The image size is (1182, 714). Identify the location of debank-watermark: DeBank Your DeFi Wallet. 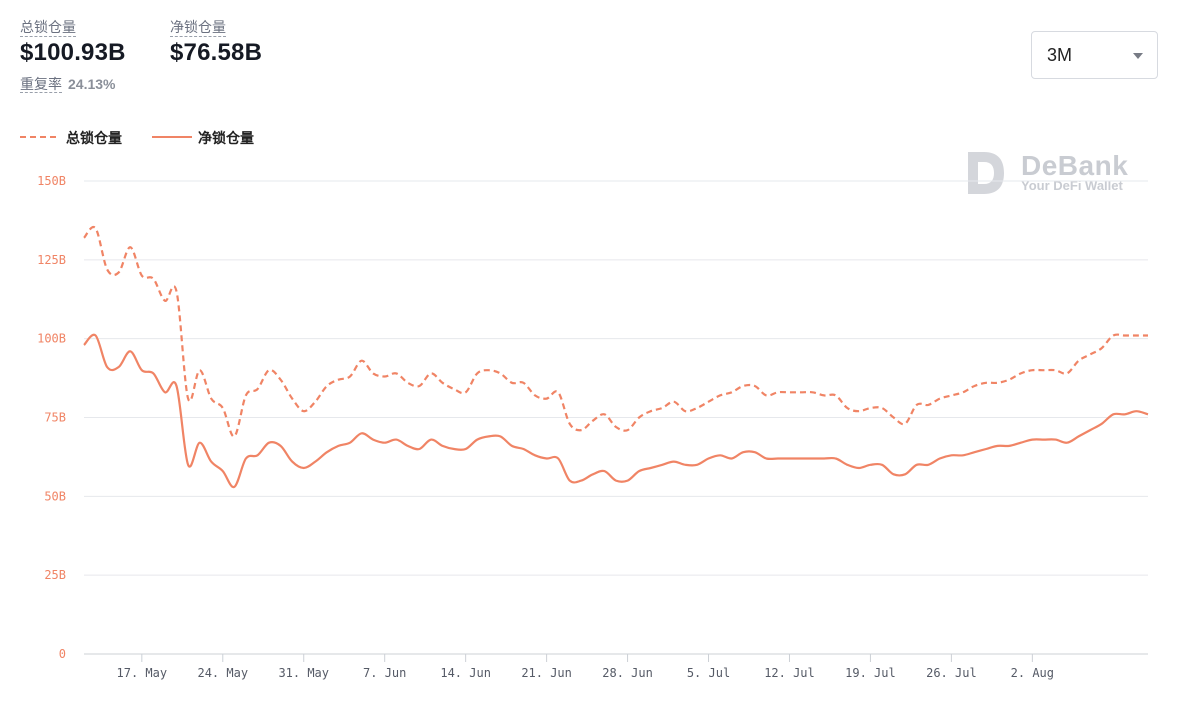
(1046, 175).